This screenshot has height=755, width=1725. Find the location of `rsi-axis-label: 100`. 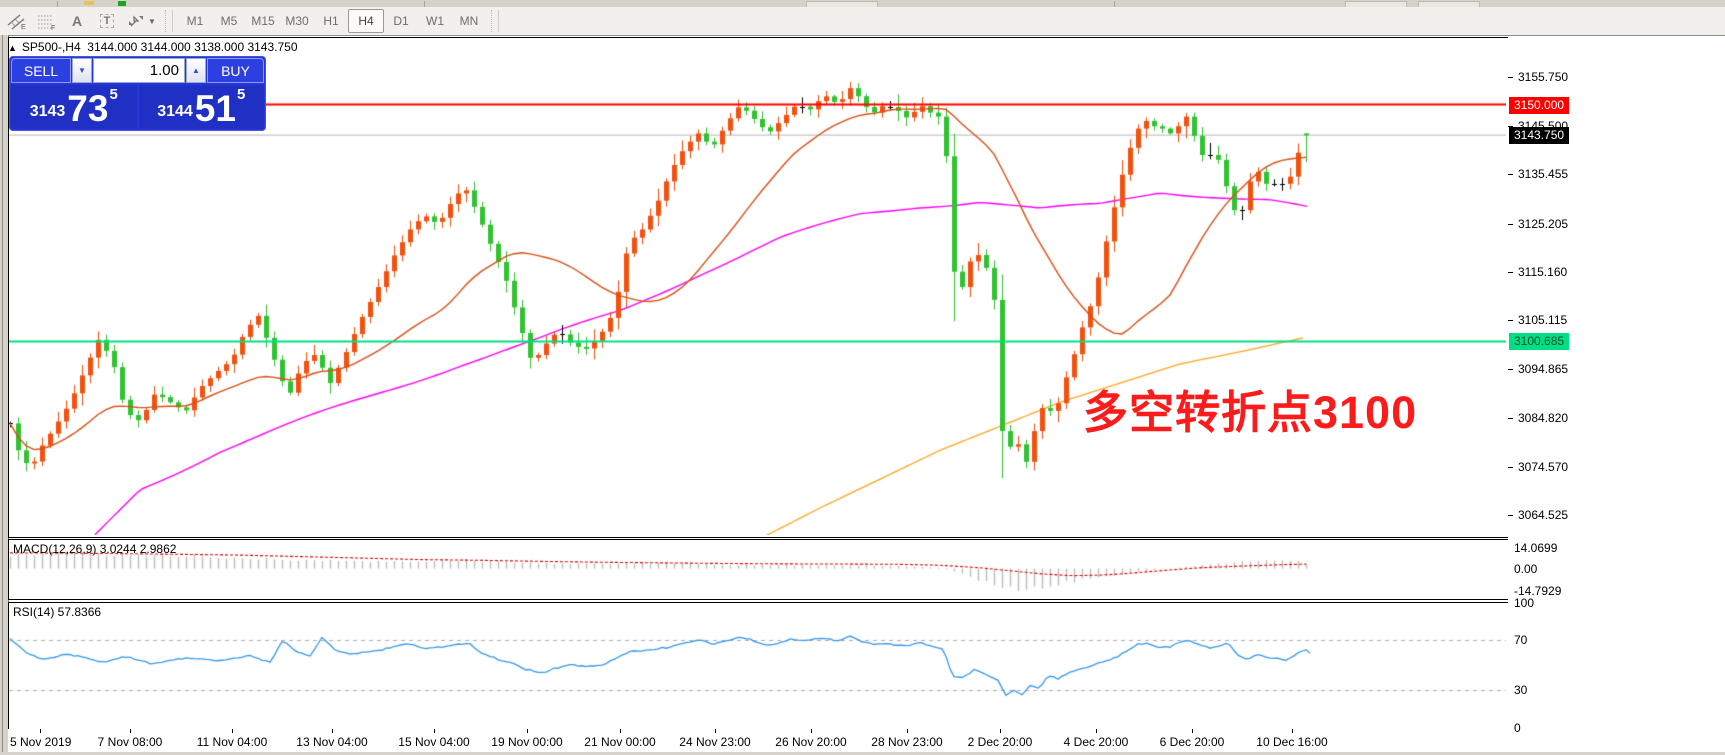

rsi-axis-label: 100 is located at coordinates (1524, 602).